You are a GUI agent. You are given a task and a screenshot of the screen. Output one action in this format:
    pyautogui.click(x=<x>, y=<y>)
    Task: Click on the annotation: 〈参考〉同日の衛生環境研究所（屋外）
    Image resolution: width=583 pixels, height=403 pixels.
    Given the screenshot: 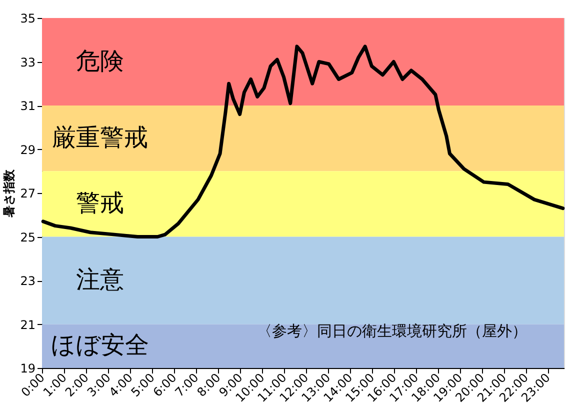 What is the action you would take?
    pyautogui.click(x=392, y=331)
    